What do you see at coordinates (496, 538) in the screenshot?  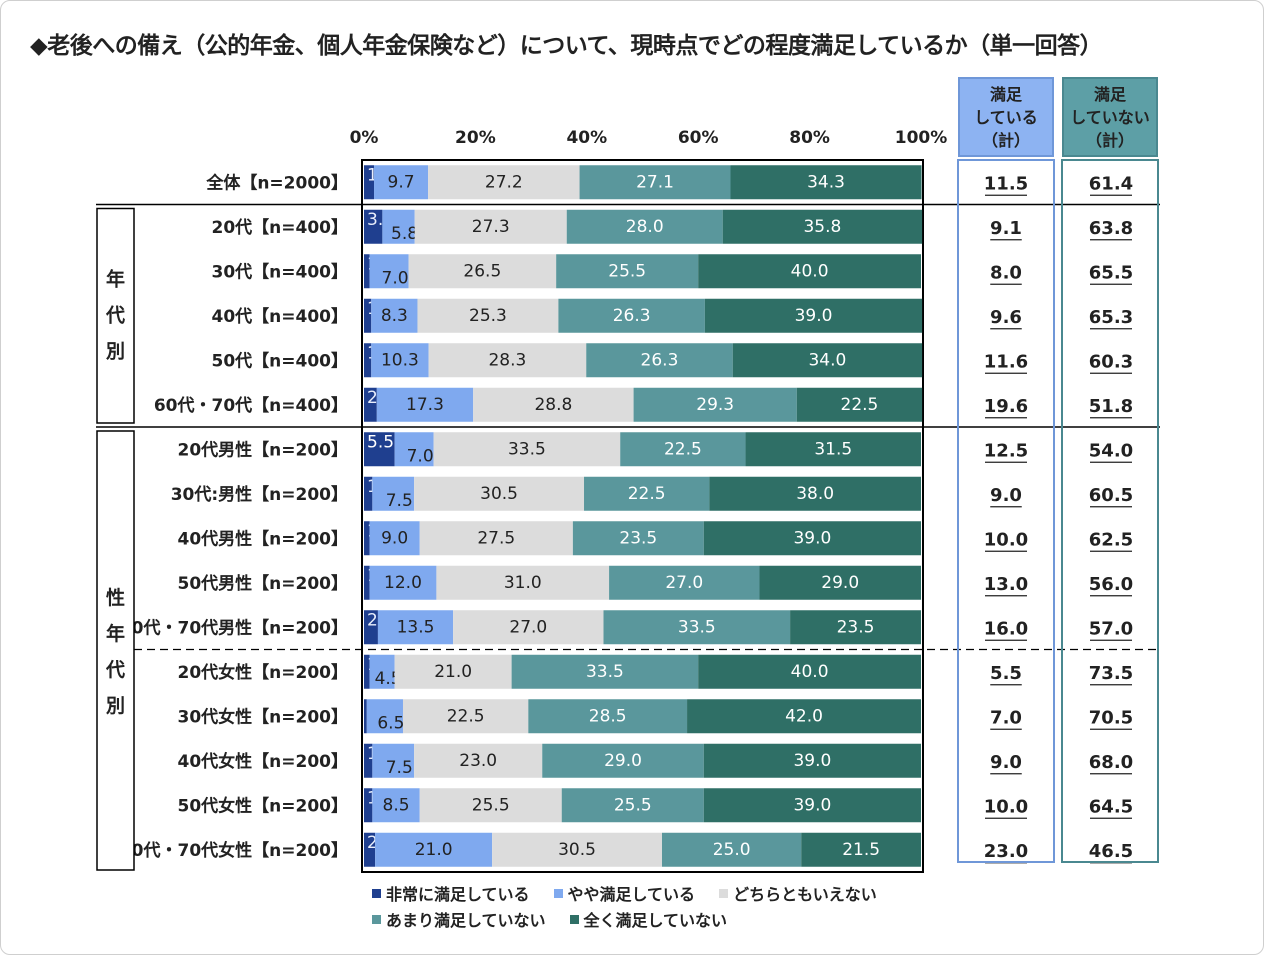 I see `data-label: 27.5` at bounding box center [496, 538].